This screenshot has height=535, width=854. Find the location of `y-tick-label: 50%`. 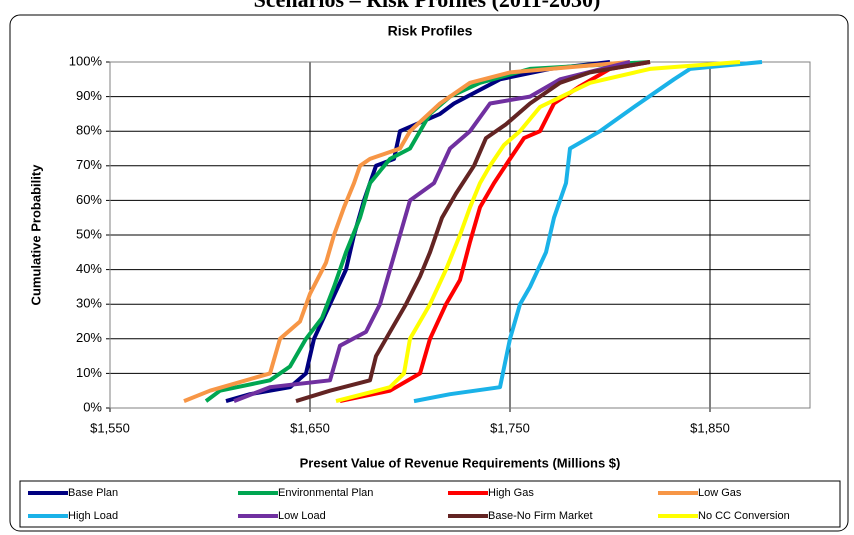

y-tick-label: 50% is located at coordinates (89, 233).